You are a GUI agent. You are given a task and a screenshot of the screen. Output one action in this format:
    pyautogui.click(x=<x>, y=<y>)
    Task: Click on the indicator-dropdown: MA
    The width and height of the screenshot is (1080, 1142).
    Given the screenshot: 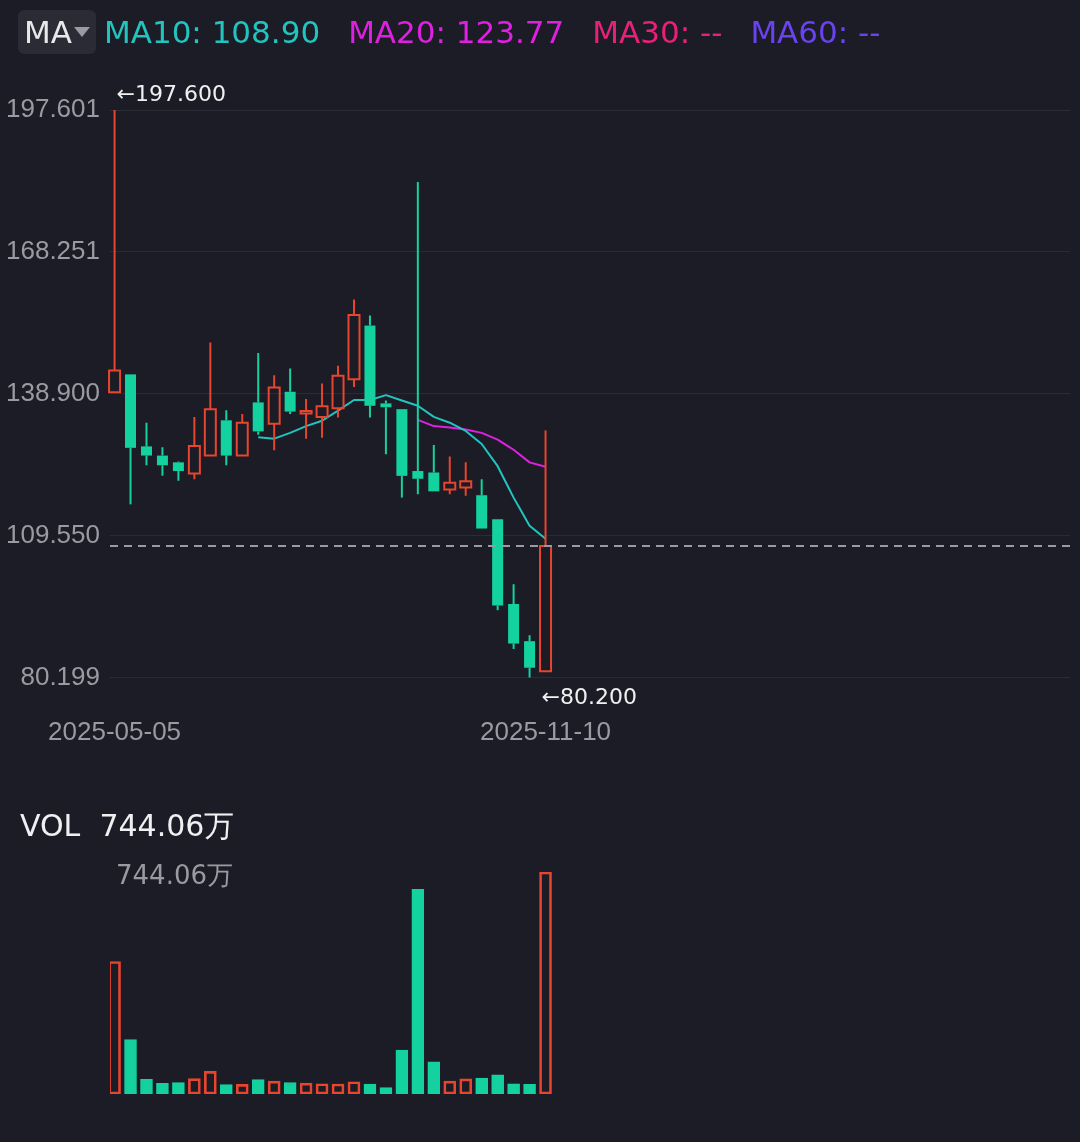 What is the action you would take?
    pyautogui.click(x=57, y=32)
    